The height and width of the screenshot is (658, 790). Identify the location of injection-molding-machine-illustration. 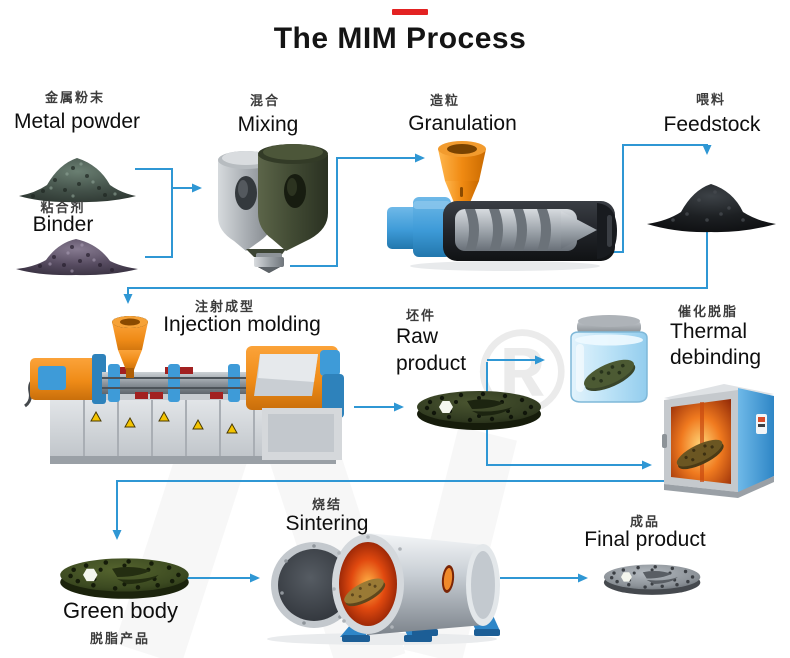
(184, 390).